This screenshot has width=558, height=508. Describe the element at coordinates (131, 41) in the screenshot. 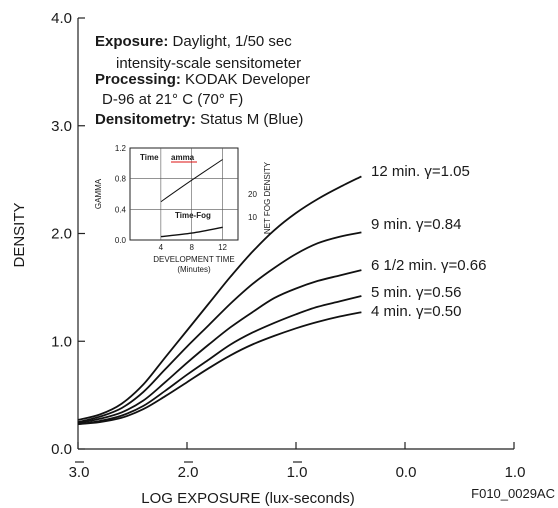

I see `note-label: Exposure:` at that location.